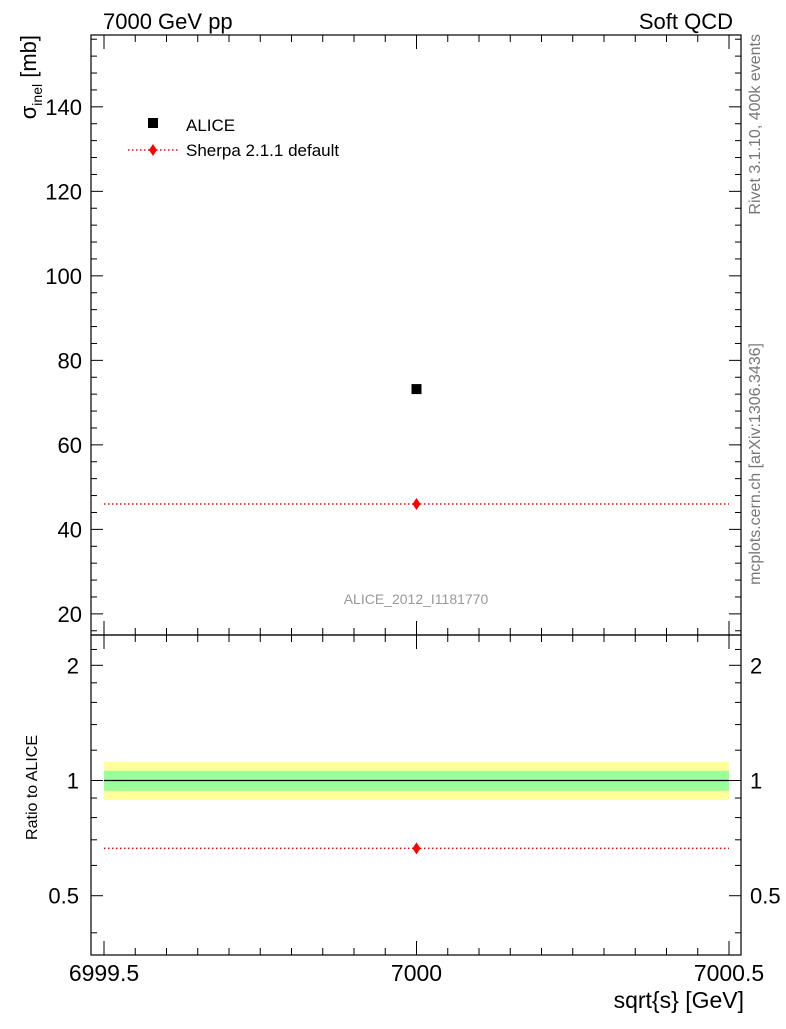  I want to click on y-tick-label: 20, so click(70, 614).